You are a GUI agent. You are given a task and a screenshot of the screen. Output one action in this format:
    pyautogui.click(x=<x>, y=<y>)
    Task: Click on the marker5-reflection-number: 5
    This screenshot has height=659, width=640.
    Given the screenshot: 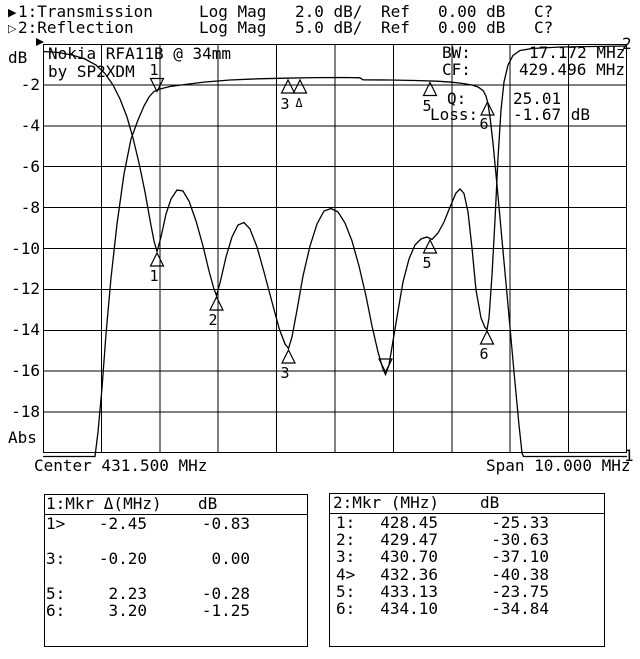 What is the action you would take?
    pyautogui.click(x=426, y=263)
    